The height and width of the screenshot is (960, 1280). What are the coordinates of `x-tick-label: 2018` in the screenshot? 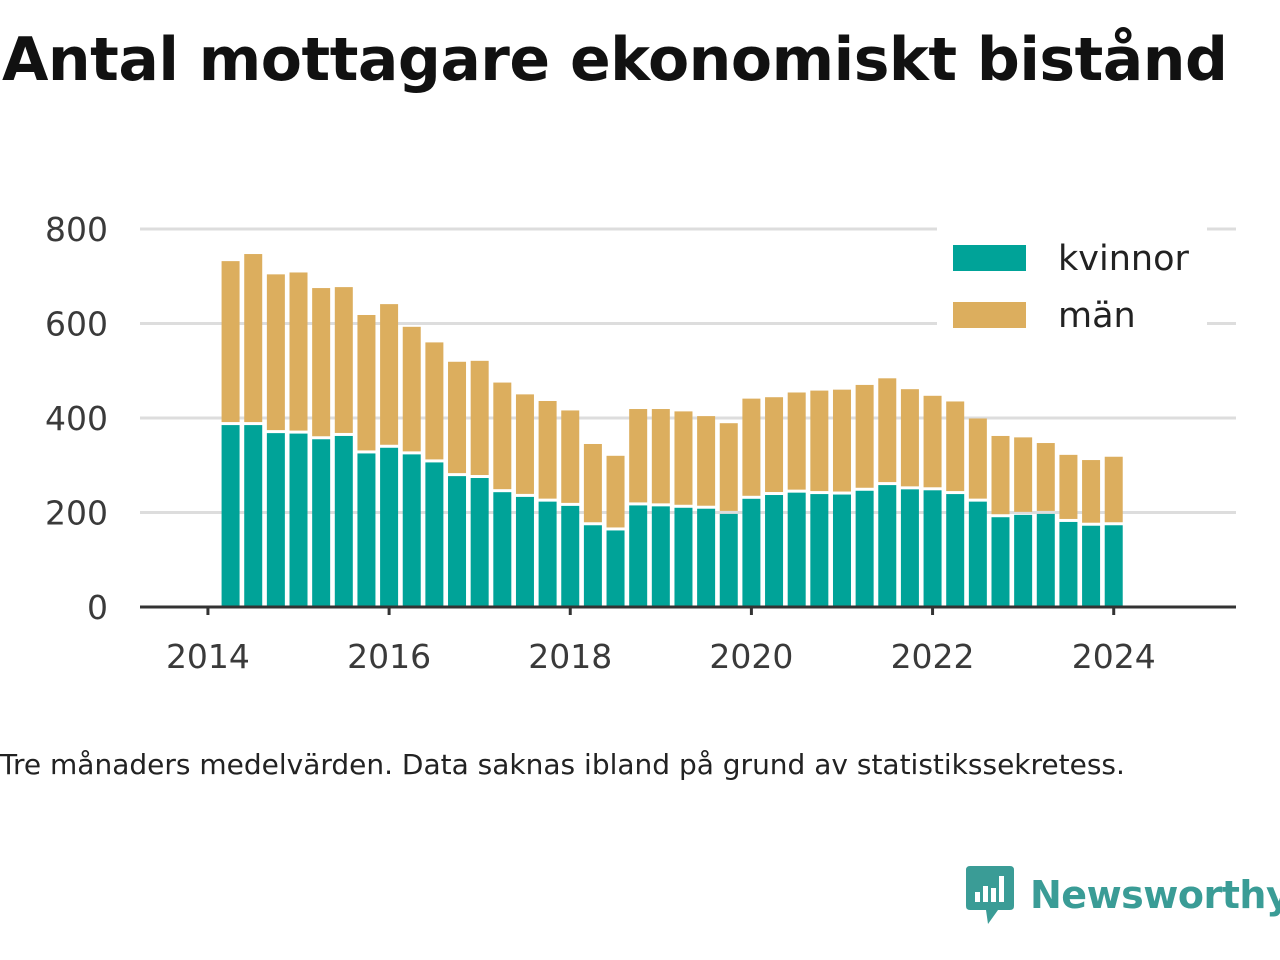 It's located at (570, 656).